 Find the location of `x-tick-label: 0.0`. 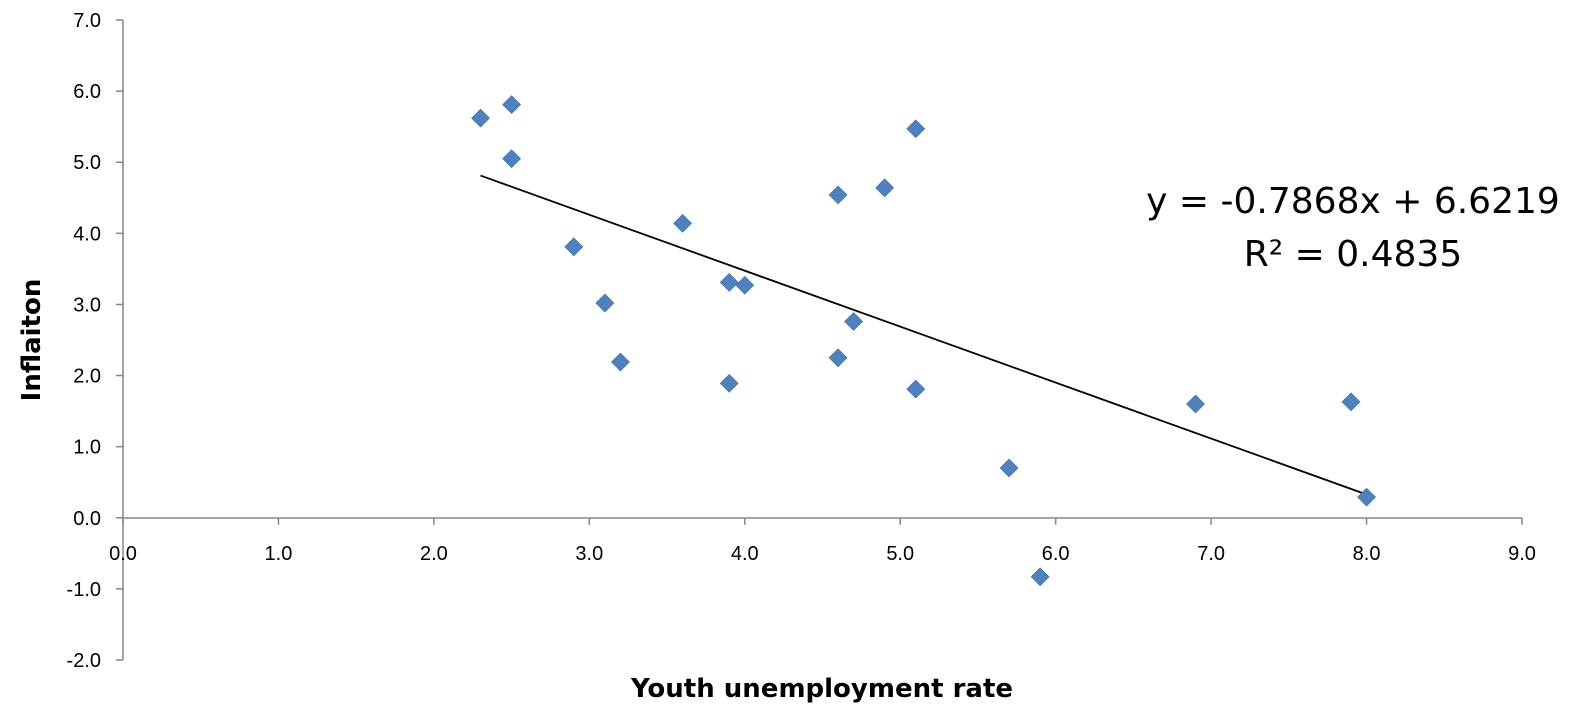

x-tick-label: 0.0 is located at coordinates (123, 554).